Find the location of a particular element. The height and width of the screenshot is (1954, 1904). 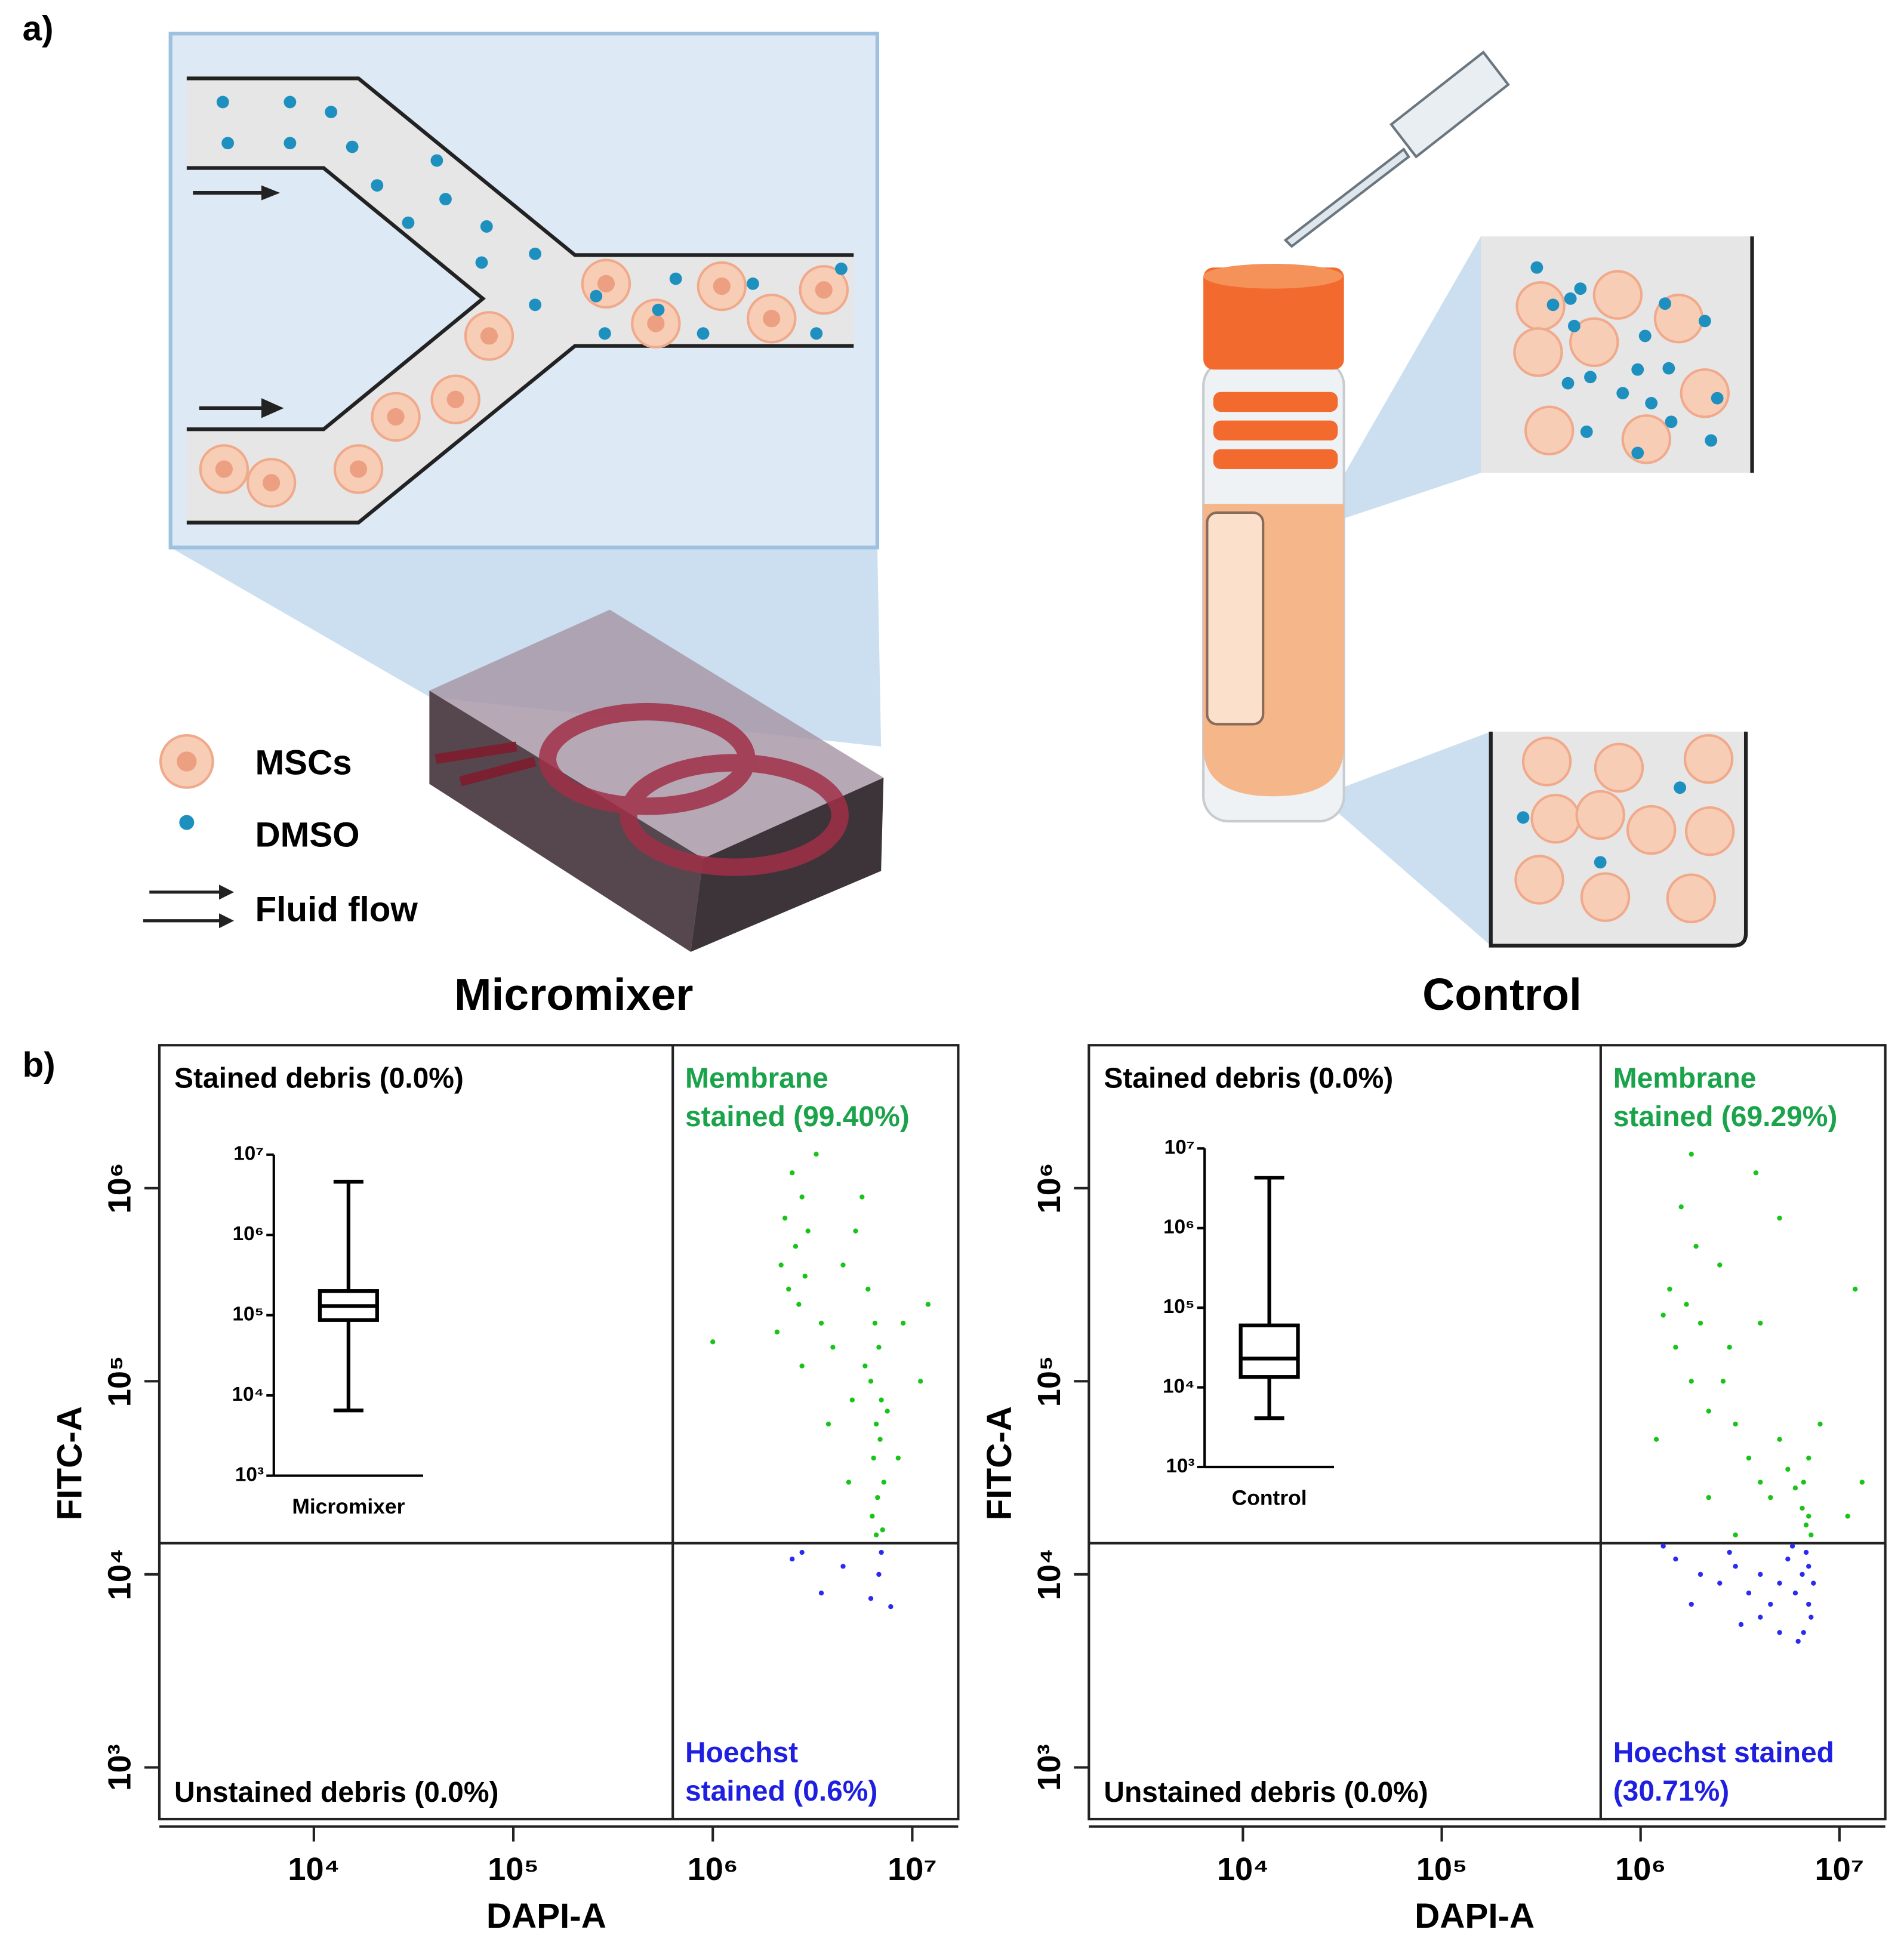

y-tick-label: 10⁶ is located at coordinates (1049, 1188).